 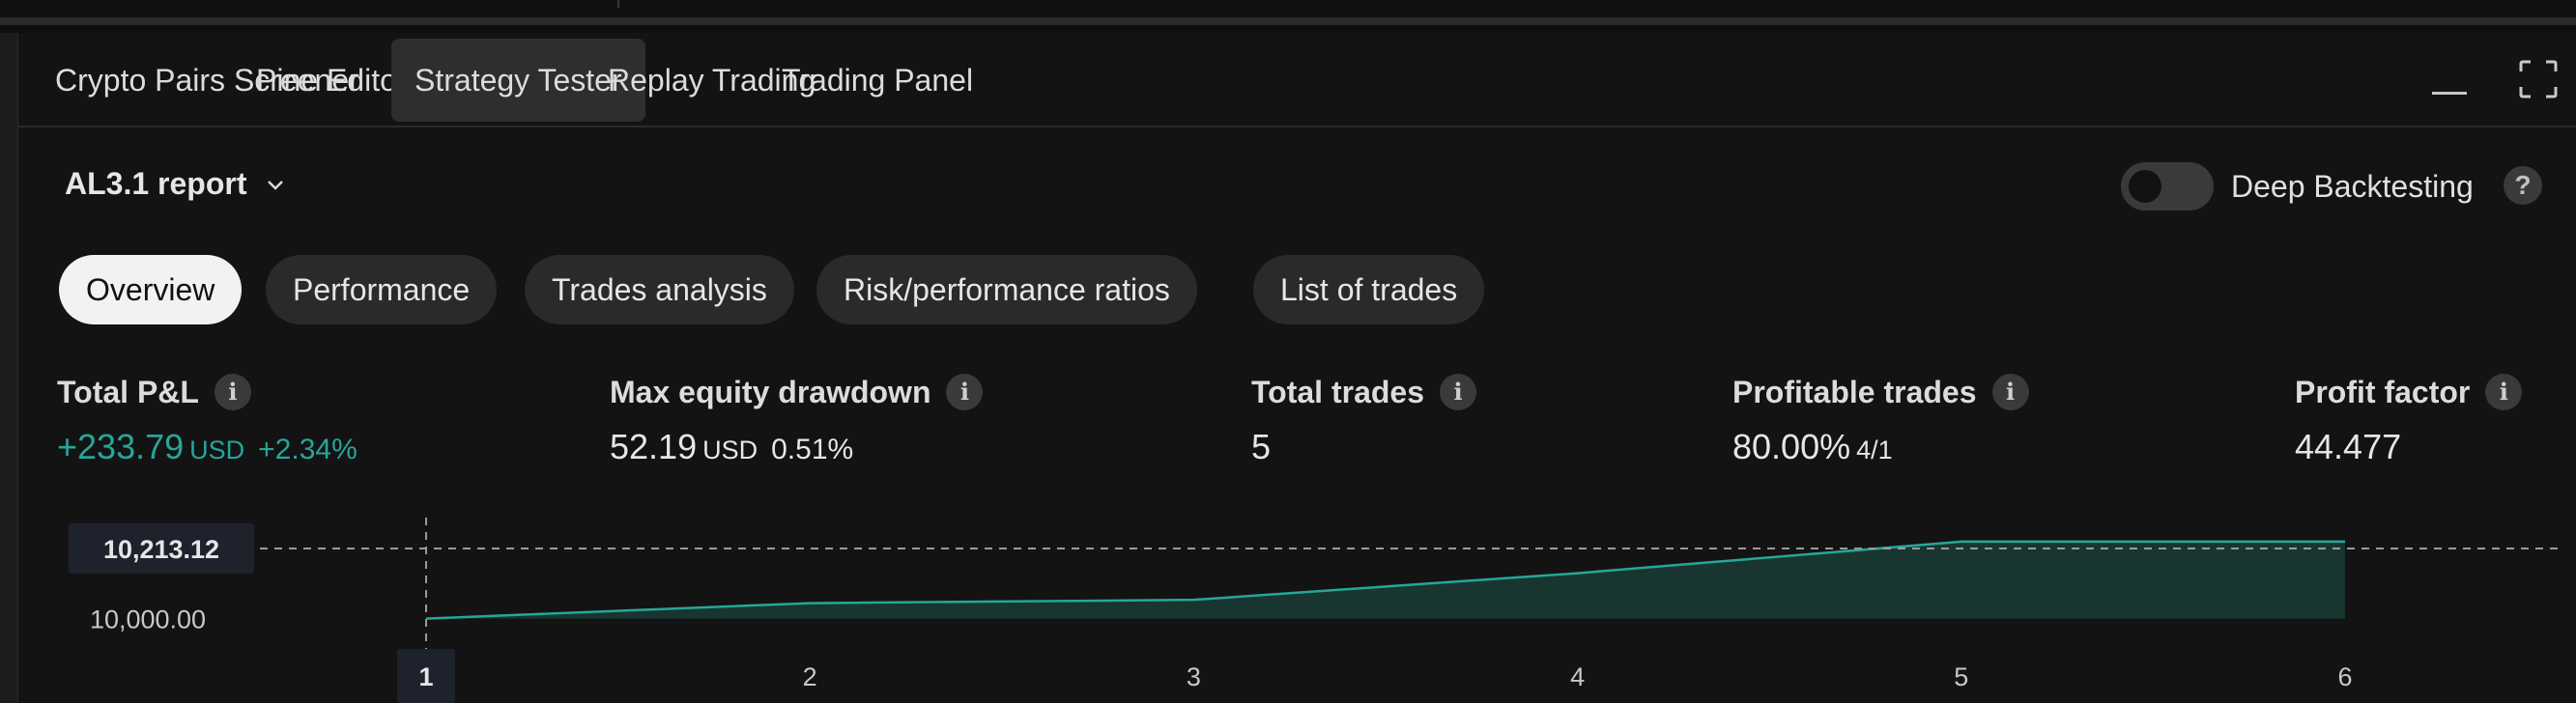 What do you see at coordinates (1578, 677) in the screenshot?
I see `x-tick-label: 4` at bounding box center [1578, 677].